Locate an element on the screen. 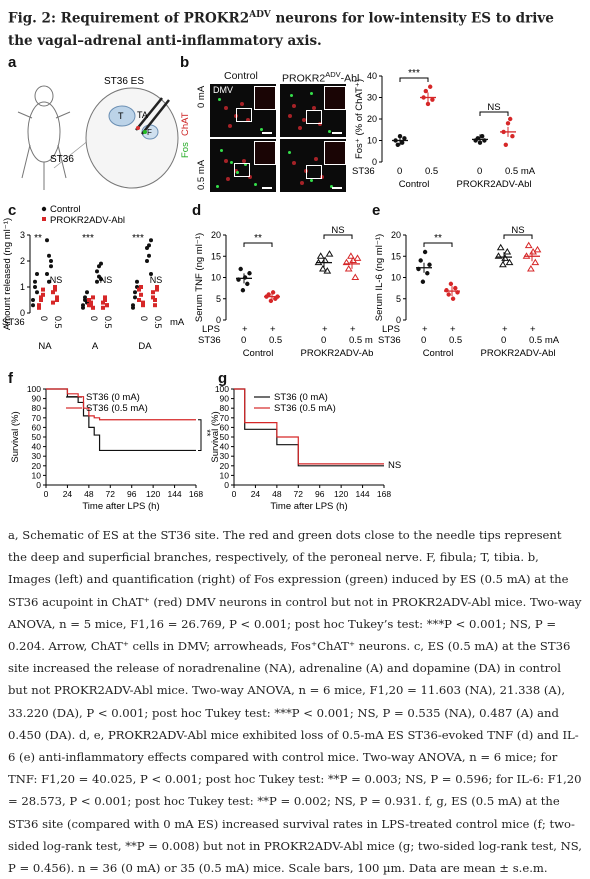  sig-label: ** is located at coordinates (258, 238).